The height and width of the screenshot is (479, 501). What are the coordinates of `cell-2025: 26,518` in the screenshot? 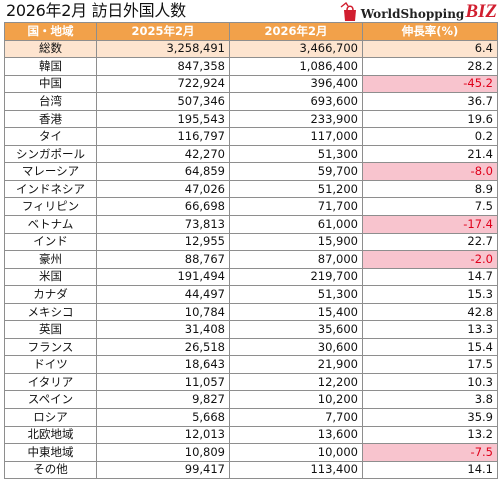 It's located at (163, 347).